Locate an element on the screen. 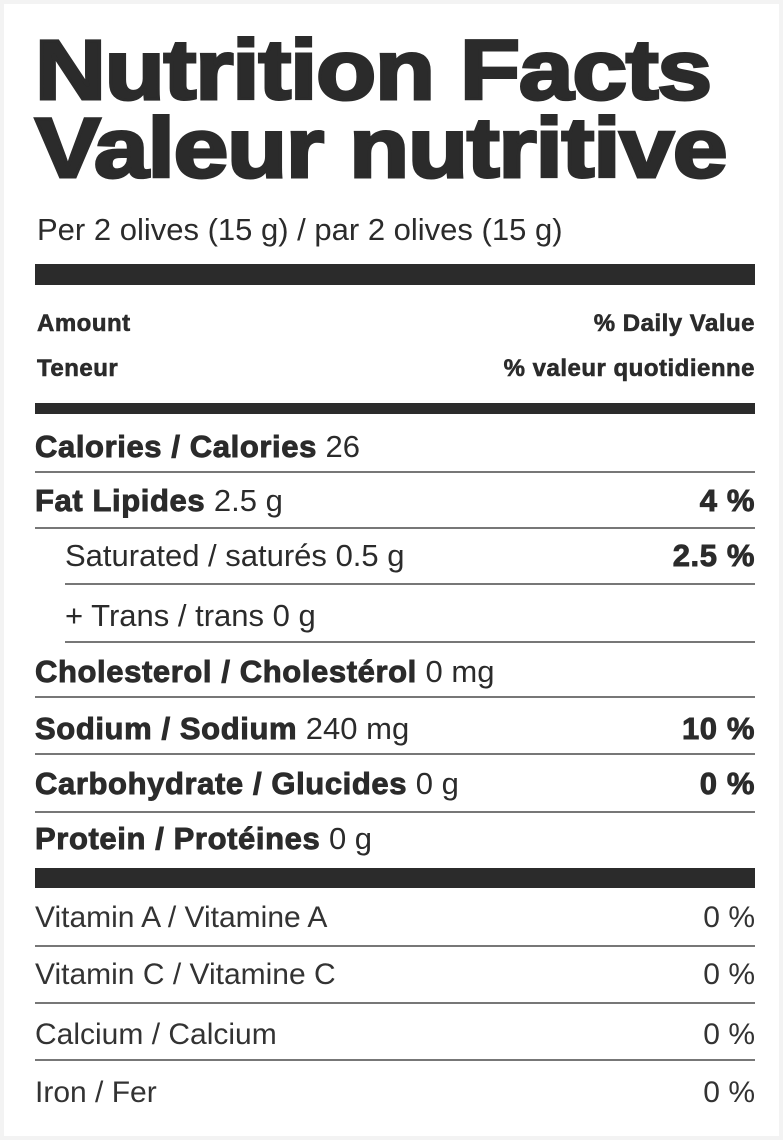  nutrient-dv: 2.5 % is located at coordinates (713, 556).